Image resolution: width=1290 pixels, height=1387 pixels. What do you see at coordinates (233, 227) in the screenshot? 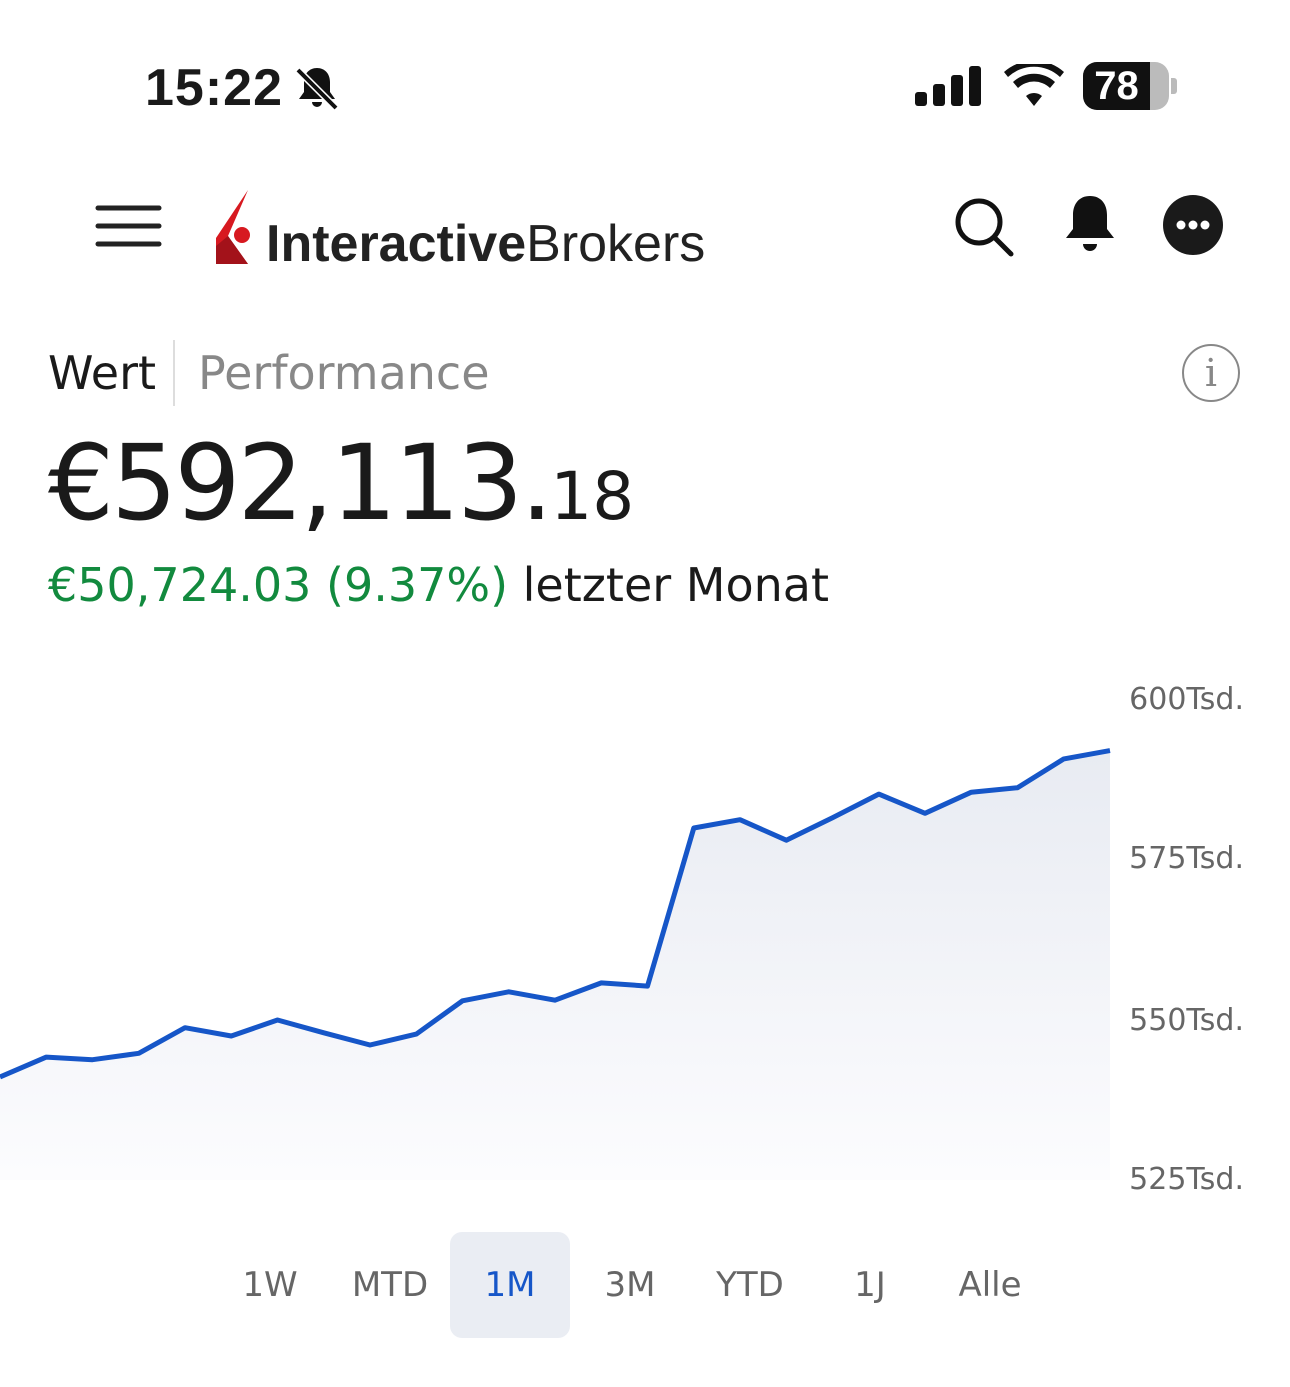
I see `logo-icon` at bounding box center [233, 227].